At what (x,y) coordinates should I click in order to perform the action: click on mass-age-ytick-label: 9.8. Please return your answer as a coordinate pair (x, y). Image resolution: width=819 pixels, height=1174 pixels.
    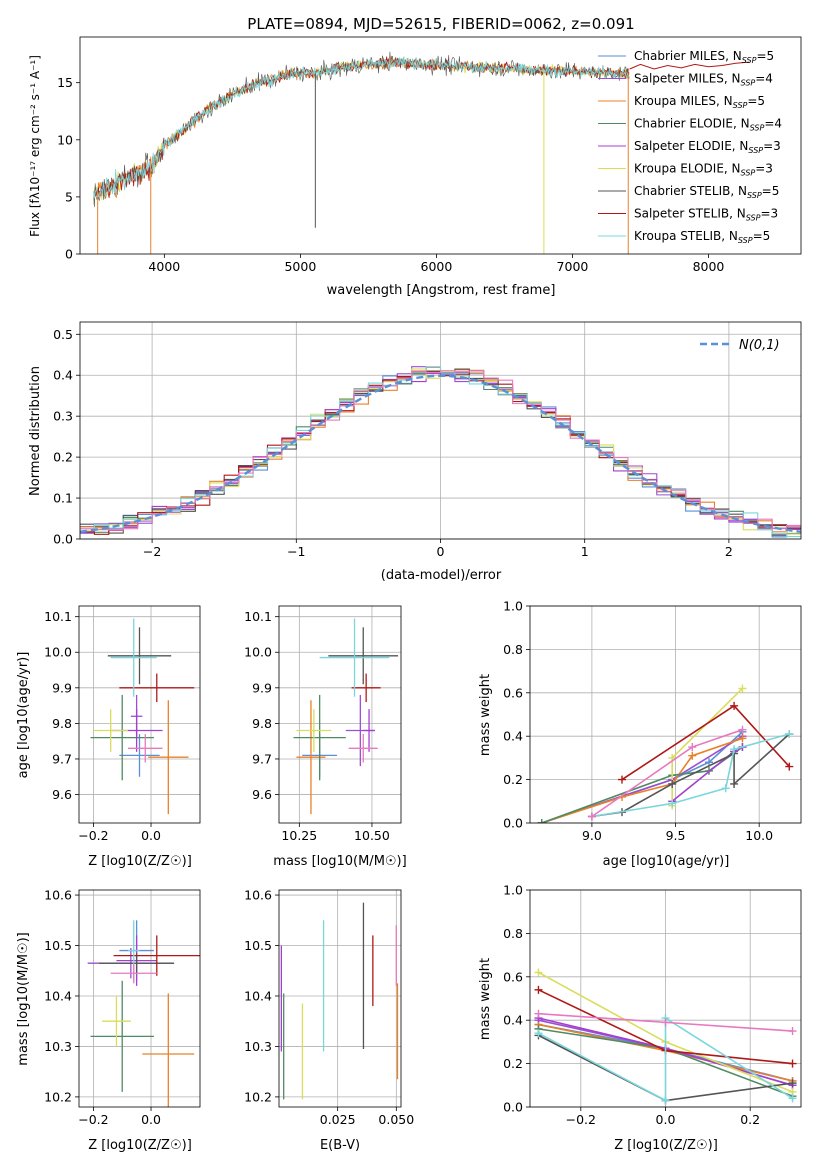
    Looking at the image, I should click on (262, 723).